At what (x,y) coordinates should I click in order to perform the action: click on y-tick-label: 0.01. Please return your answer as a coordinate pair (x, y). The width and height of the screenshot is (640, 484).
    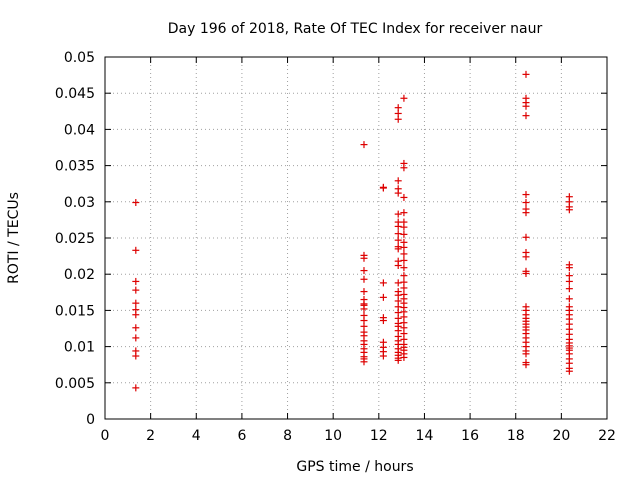
    Looking at the image, I should click on (79, 348).